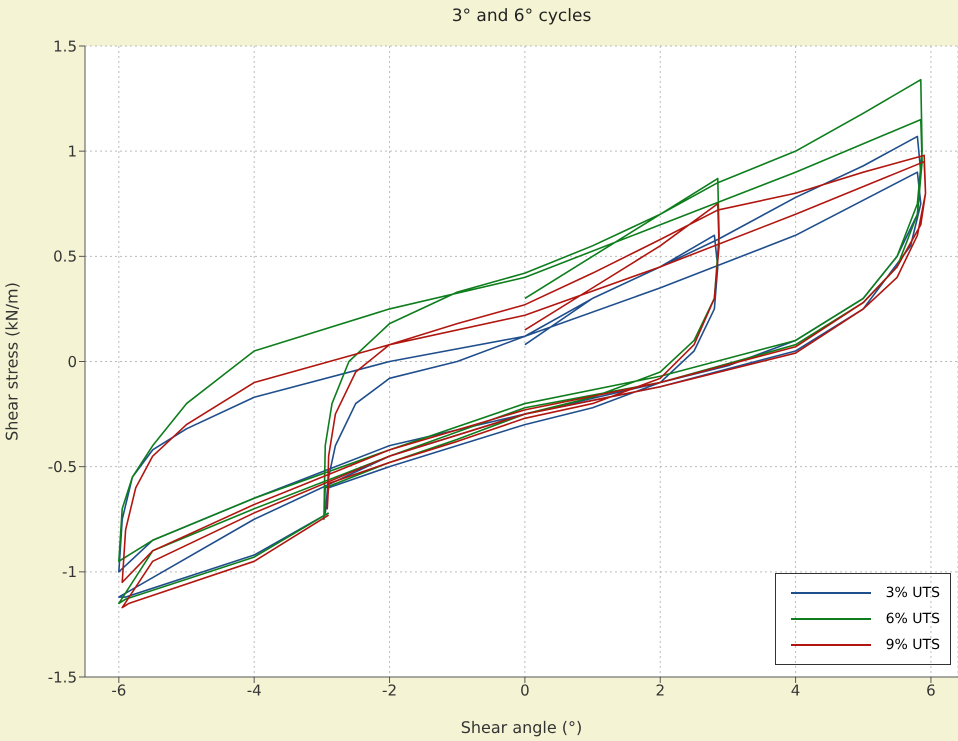  I want to click on text: 3% UTS, so click(913, 593).